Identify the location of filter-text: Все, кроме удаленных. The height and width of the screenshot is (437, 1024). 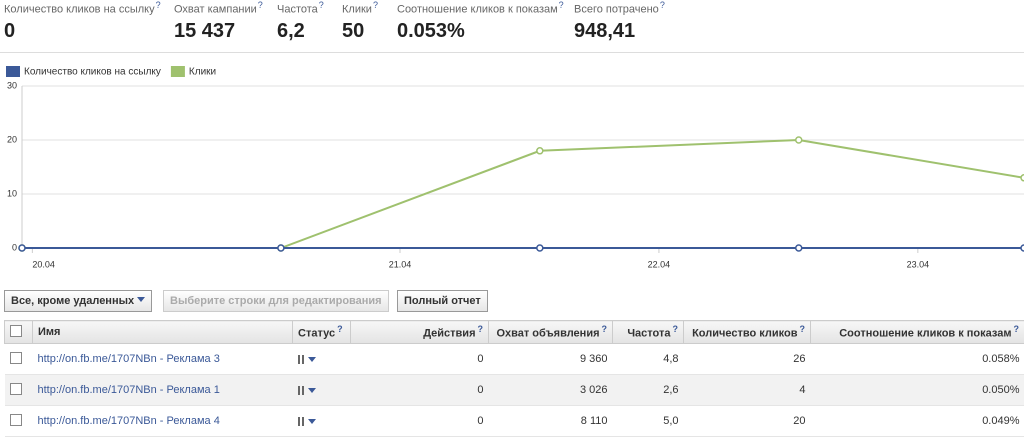
(72, 301).